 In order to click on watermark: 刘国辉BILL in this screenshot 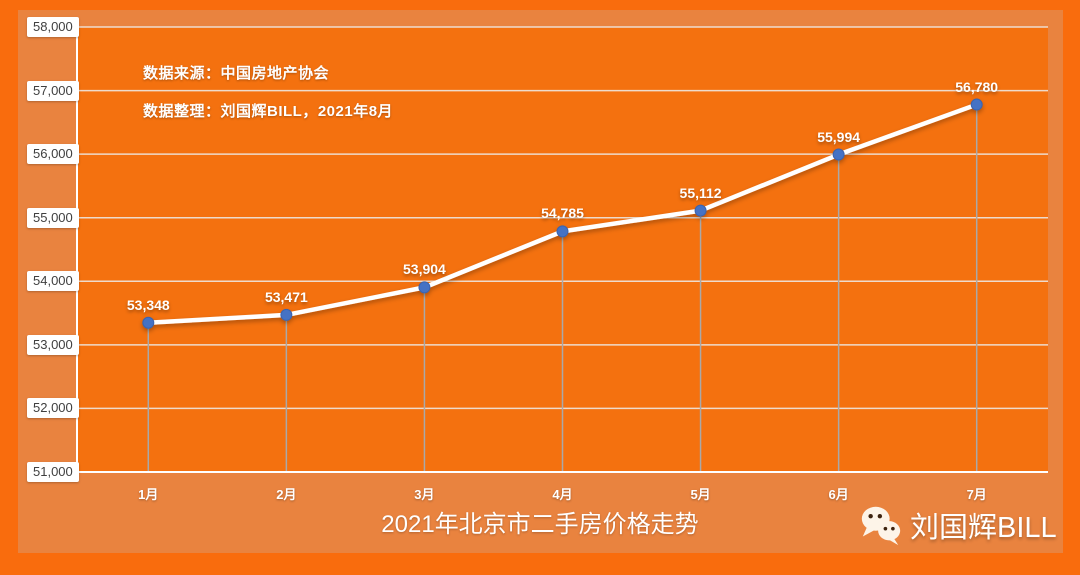, I will do `click(957, 525)`.